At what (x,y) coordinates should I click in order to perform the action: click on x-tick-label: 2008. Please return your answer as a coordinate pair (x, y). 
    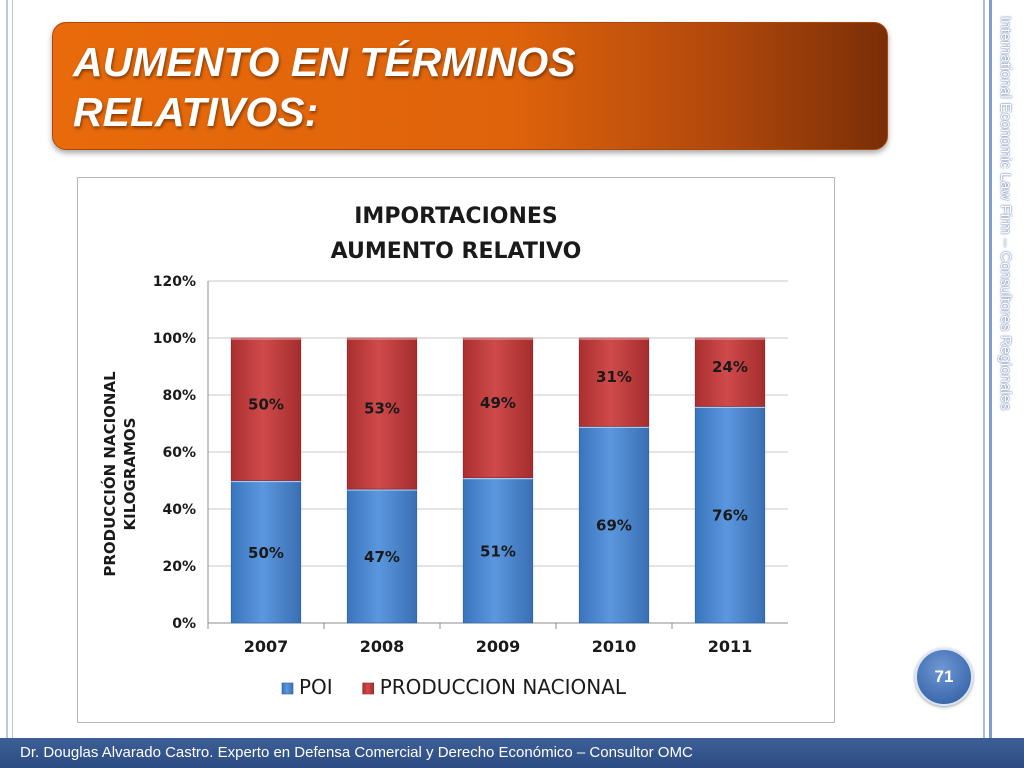
    Looking at the image, I should click on (382, 646).